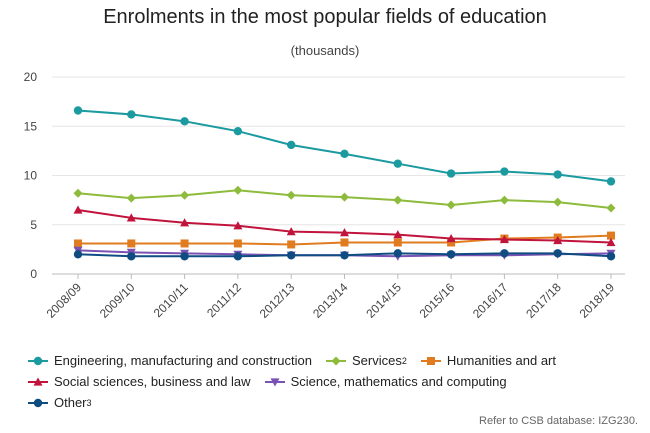  I want to click on legend-label: Science, mathematics and computing, so click(398, 381).